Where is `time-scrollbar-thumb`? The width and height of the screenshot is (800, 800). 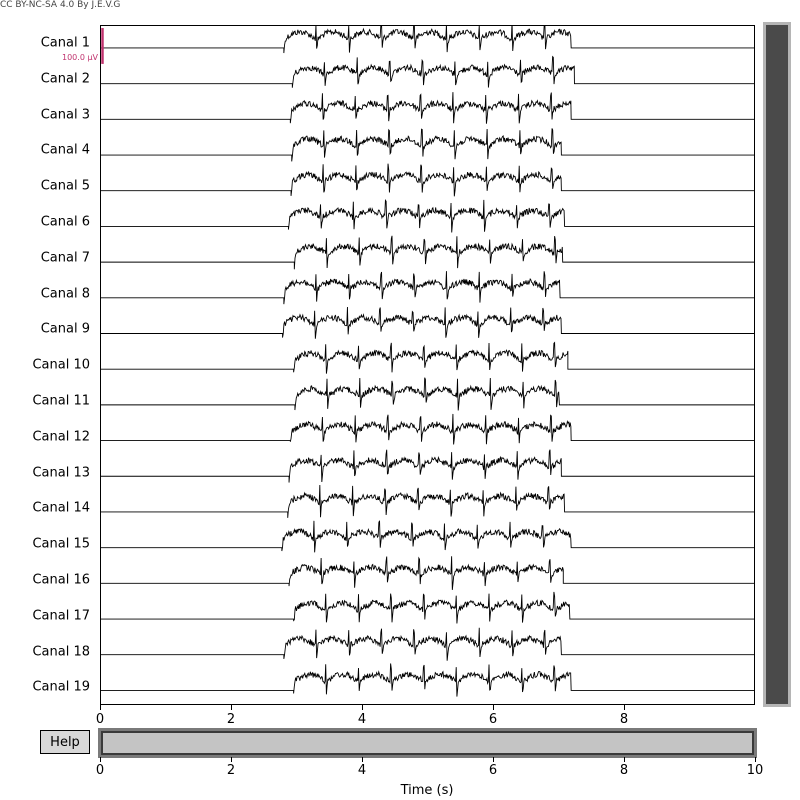 time-scrollbar-thumb is located at coordinates (427, 743).